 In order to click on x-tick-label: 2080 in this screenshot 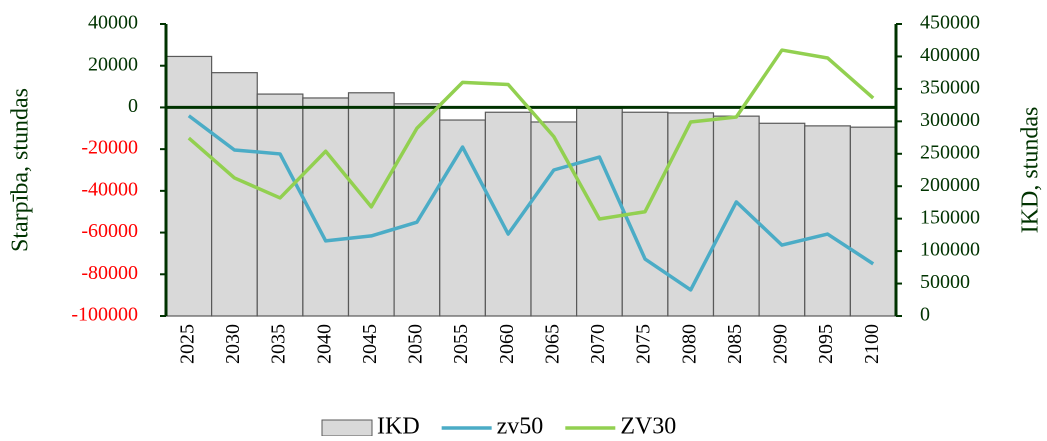, I will do `click(689, 344)`.